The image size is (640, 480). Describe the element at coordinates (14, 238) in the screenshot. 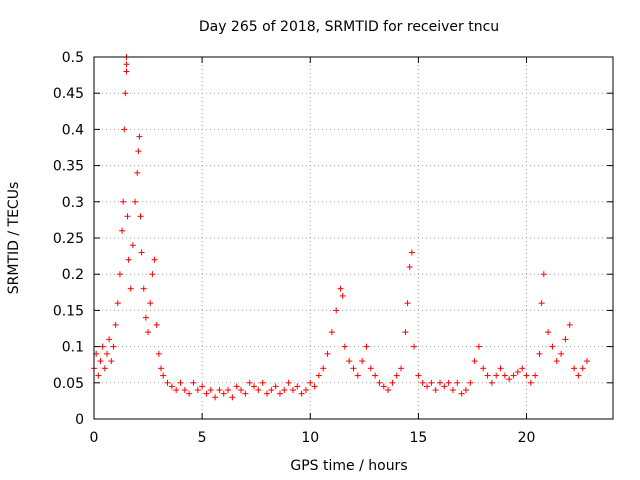

I see `y-axis-label: SRMTID / TECUs` at that location.